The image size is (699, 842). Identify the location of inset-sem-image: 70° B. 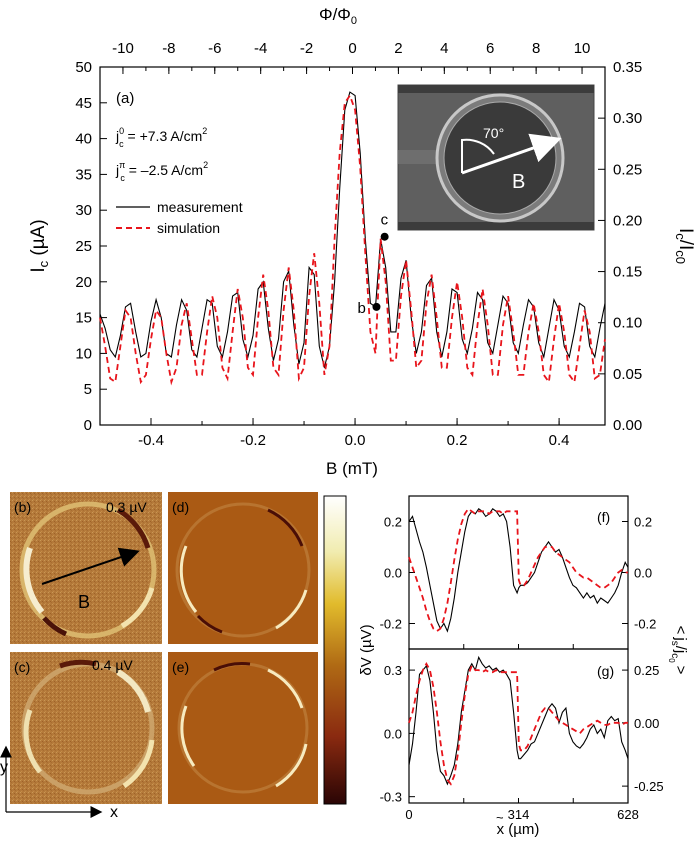
(496, 157).